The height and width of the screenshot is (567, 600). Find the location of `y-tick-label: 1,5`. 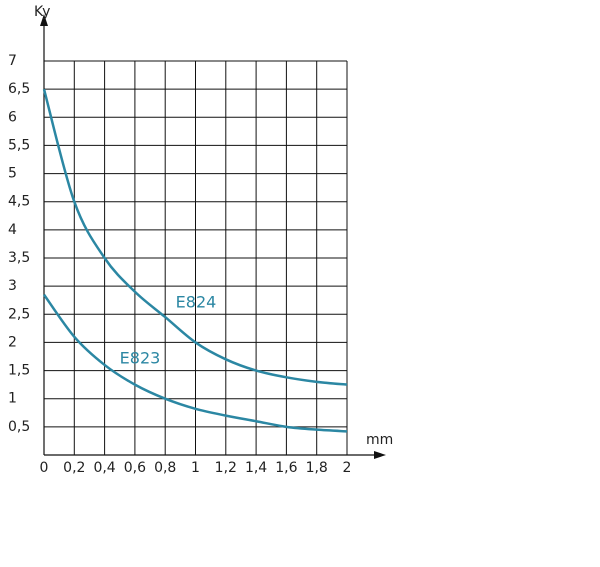

y-tick-label: 1,5 is located at coordinates (19, 371).